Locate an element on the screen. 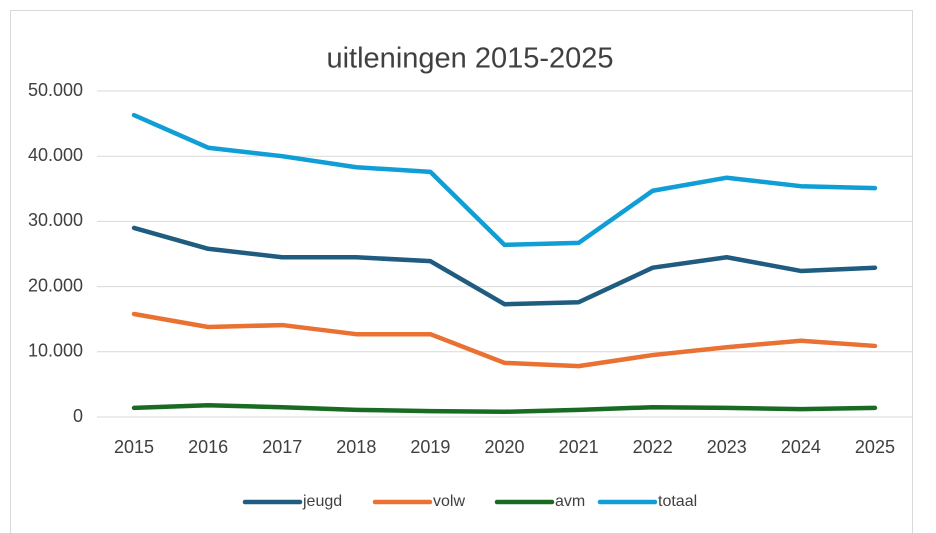 The width and height of the screenshot is (936, 533). x-tick-label: 2025 is located at coordinates (875, 447).